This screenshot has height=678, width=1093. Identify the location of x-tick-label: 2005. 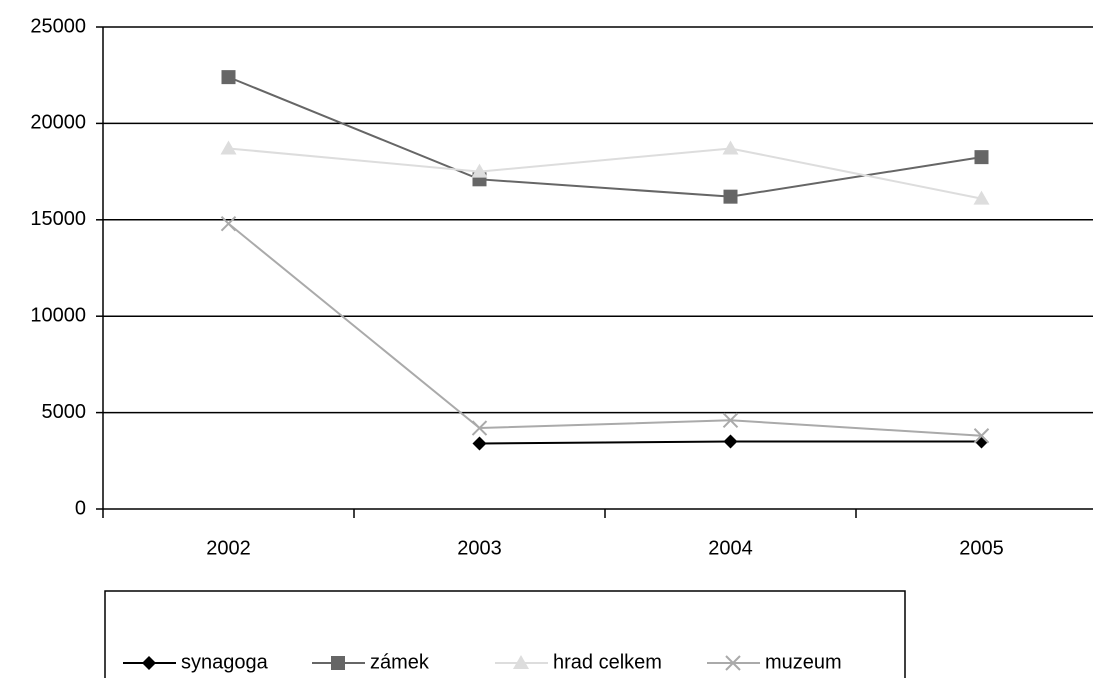
(981, 548).